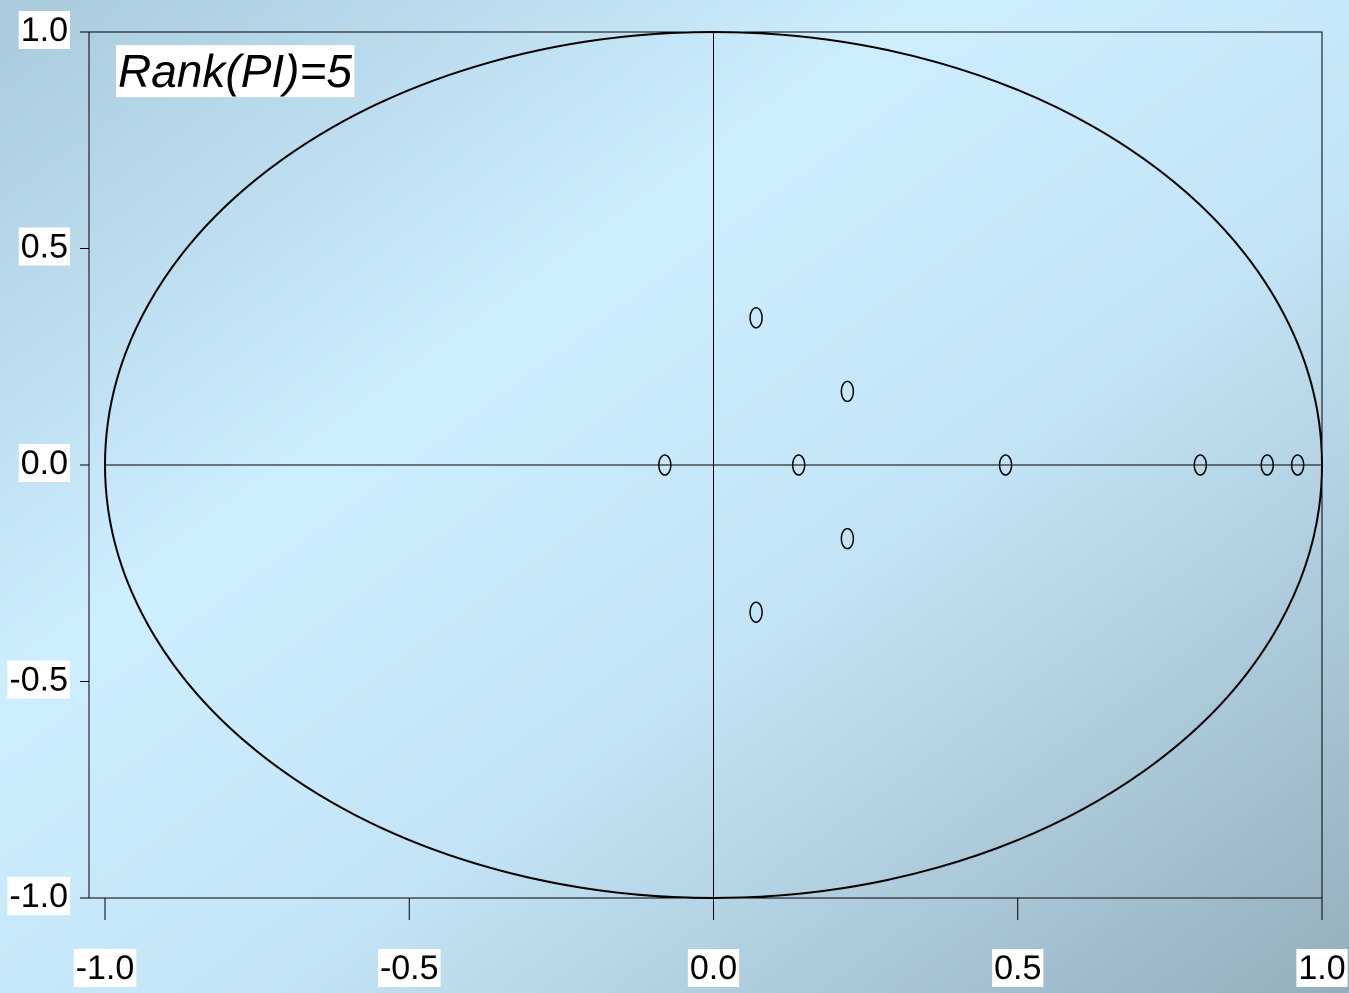 This screenshot has width=1349, height=993. I want to click on x-tick-label: 1.0, so click(1321, 968).